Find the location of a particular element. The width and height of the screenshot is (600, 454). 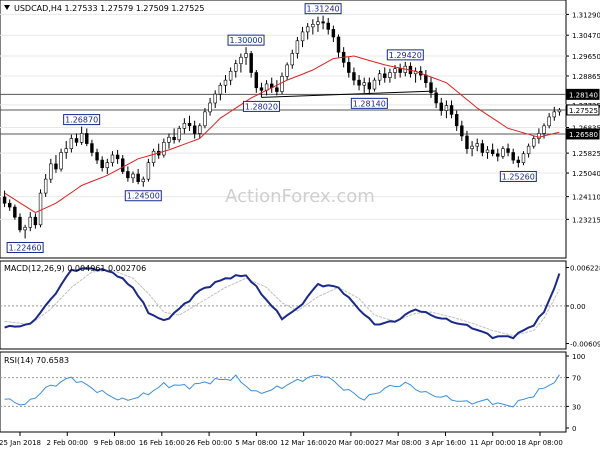

rsi-tick-label: 0 is located at coordinates (574, 429).